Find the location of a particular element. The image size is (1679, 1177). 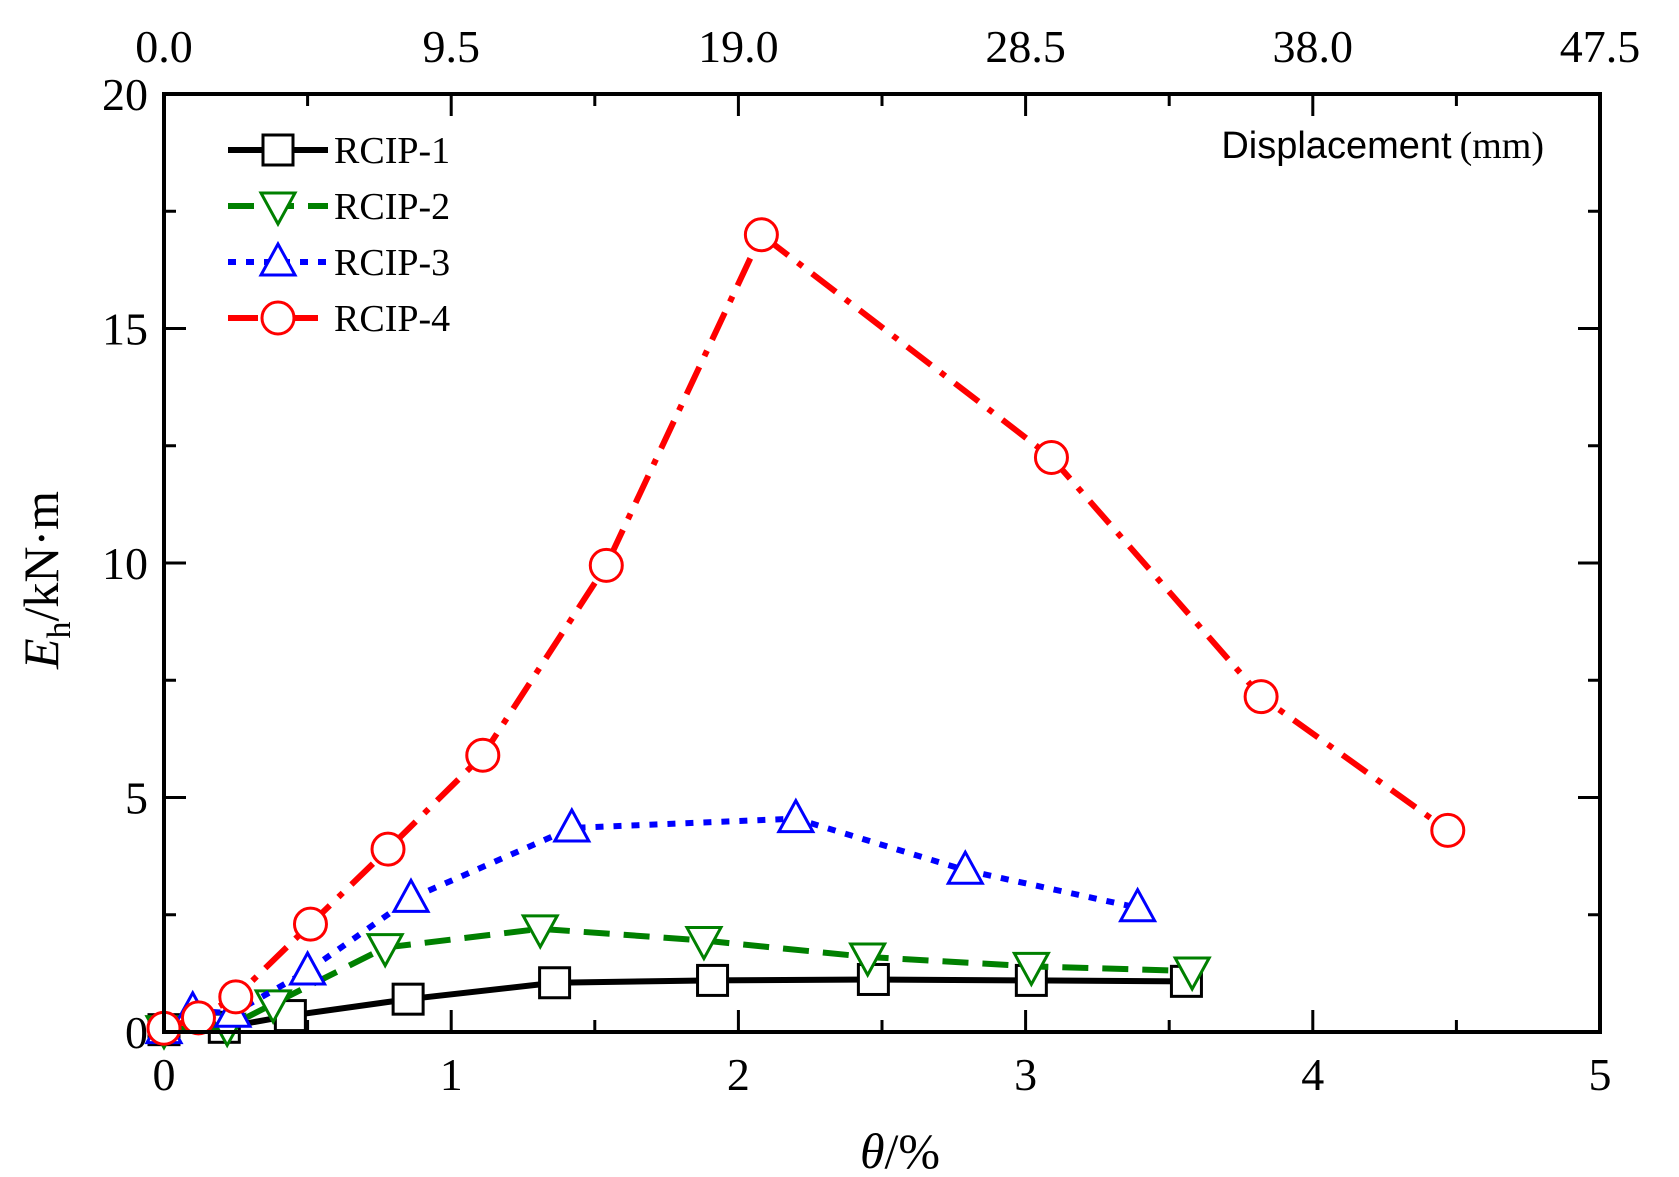

x-tick-label: 5 is located at coordinates (1600, 1074).